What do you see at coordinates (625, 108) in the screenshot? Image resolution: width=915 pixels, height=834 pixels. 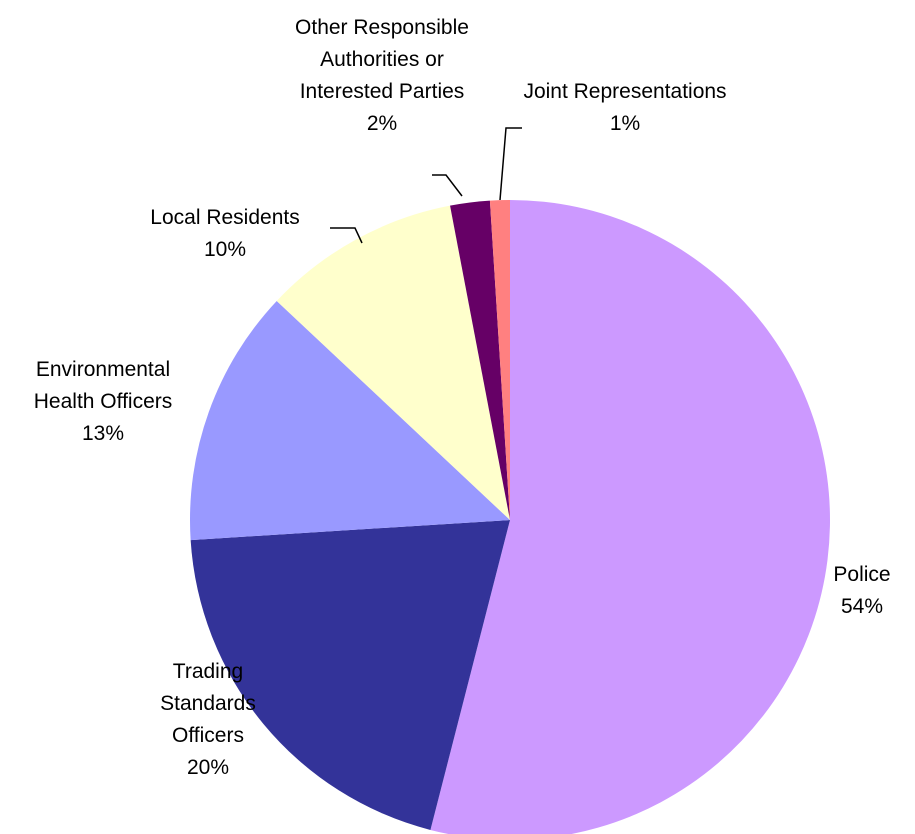 I see `slice-label: Joint Representations 1%` at bounding box center [625, 108].